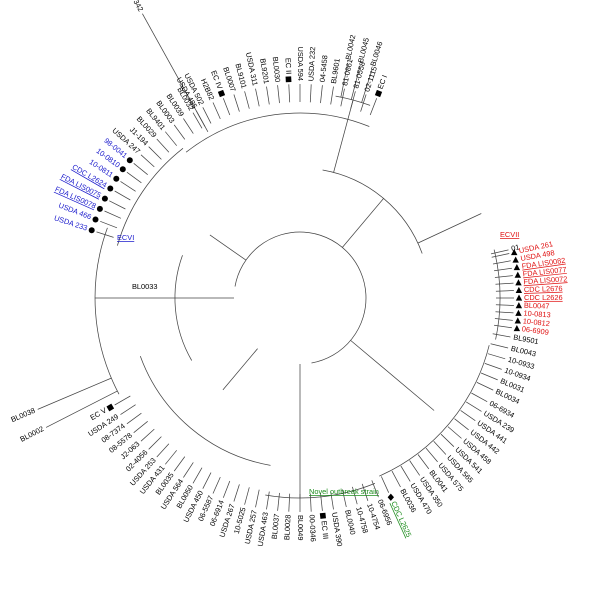 Image resolution: width=600 pixels, height=595 pixels. Describe the element at coordinates (324, 69) in the screenshot. I see `leaf-label: 04-5458` at that location.